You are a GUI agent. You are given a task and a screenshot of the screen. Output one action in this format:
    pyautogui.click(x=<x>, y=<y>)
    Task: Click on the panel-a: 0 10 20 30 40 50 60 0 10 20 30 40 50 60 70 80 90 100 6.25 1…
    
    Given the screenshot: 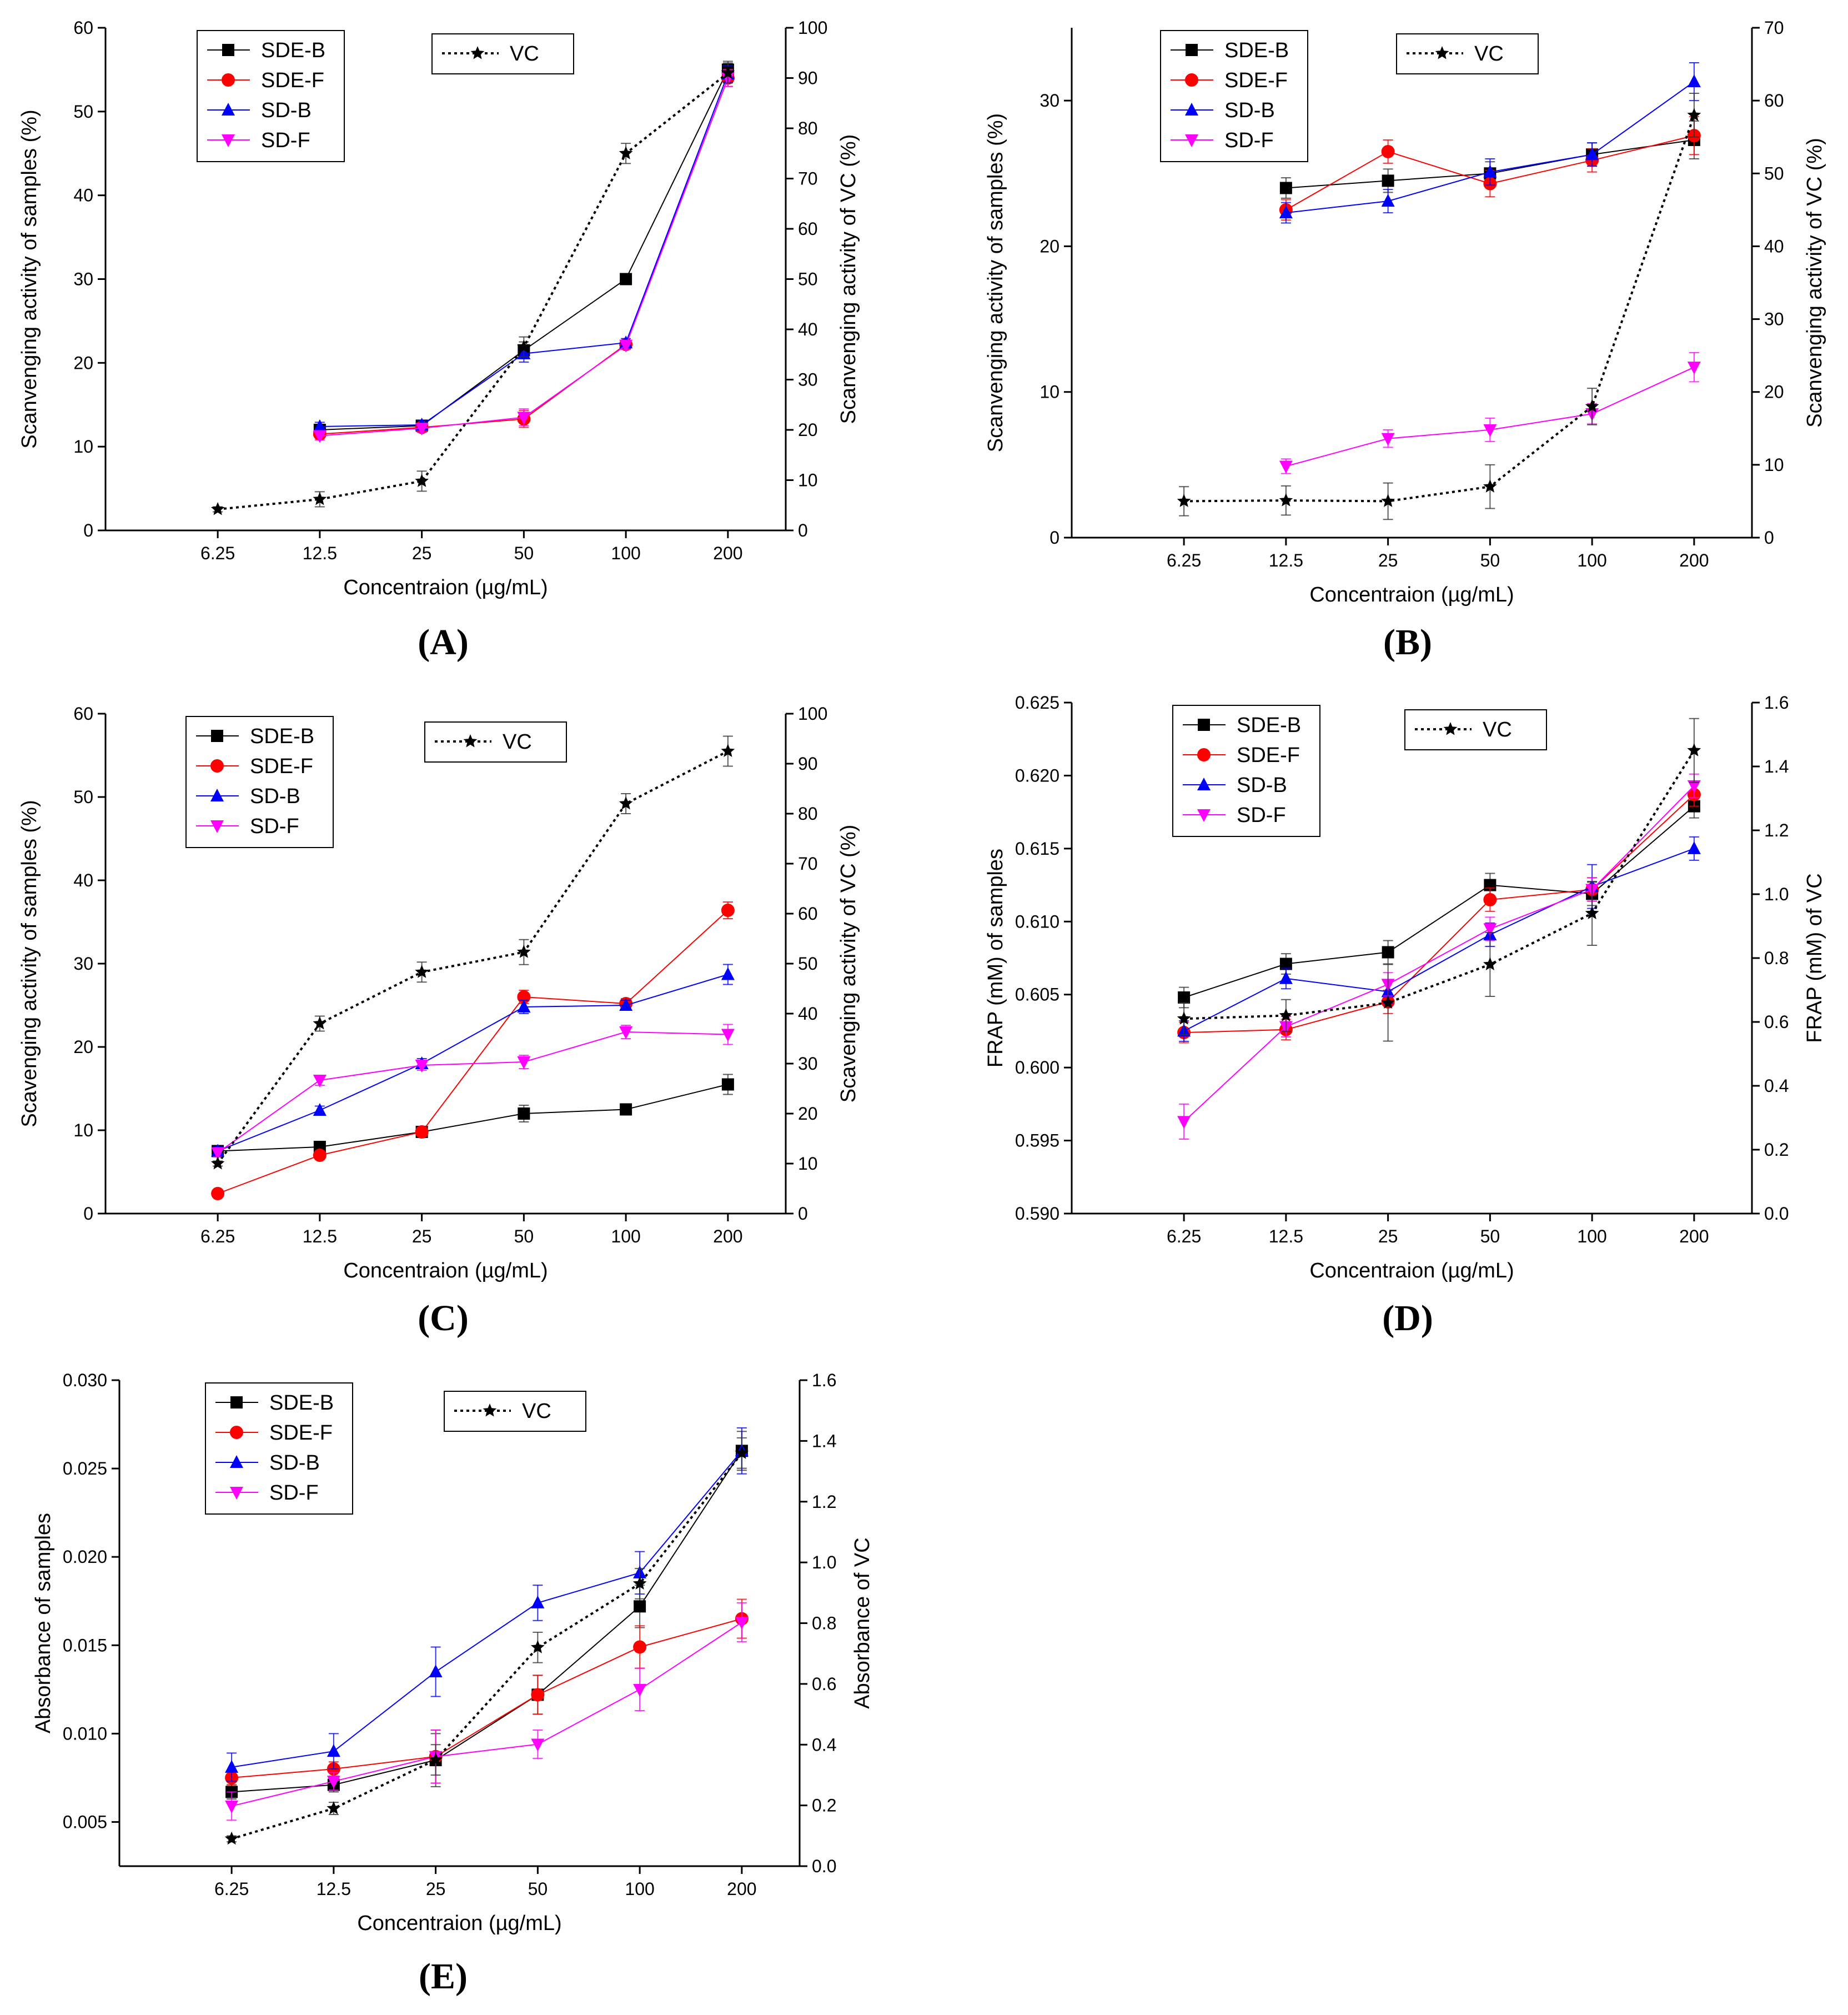 What is the action you would take?
    pyautogui.click(x=439, y=341)
    